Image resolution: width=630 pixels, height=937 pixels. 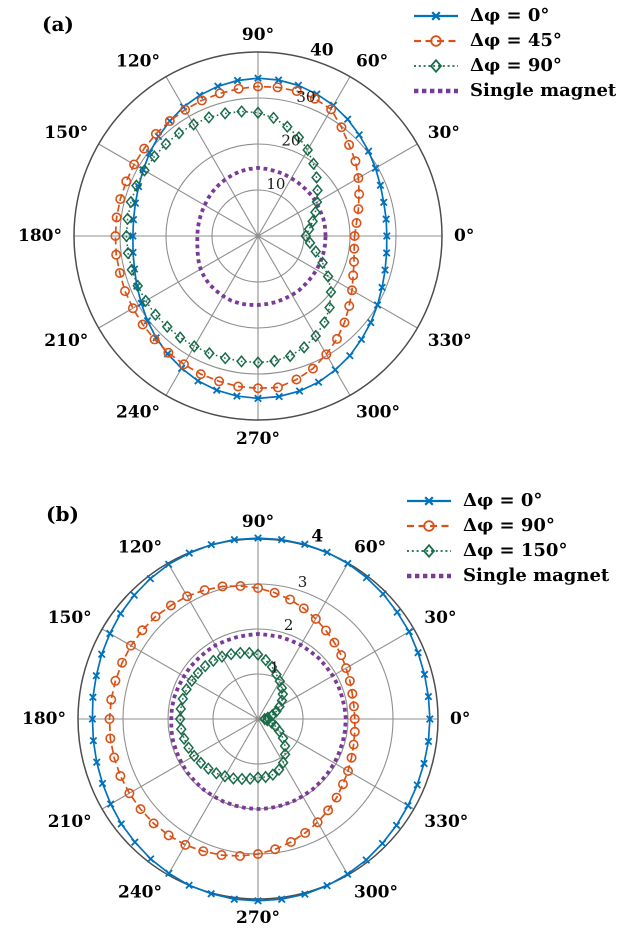 What do you see at coordinates (140, 548) in the screenshot?
I see `theta-tick-label: 120°` at bounding box center [140, 548].